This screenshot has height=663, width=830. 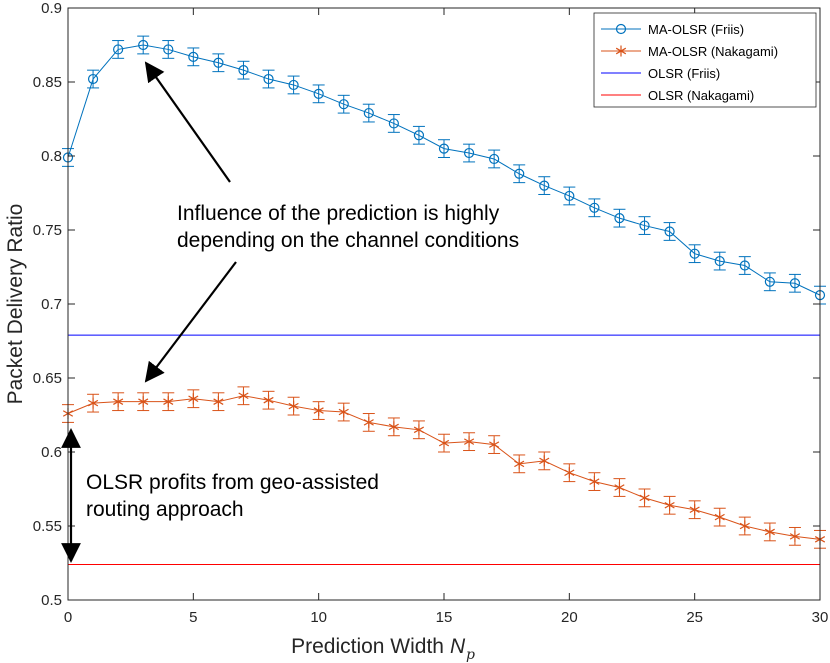 I want to click on y-tick-label: 0.6, so click(x=51, y=452).